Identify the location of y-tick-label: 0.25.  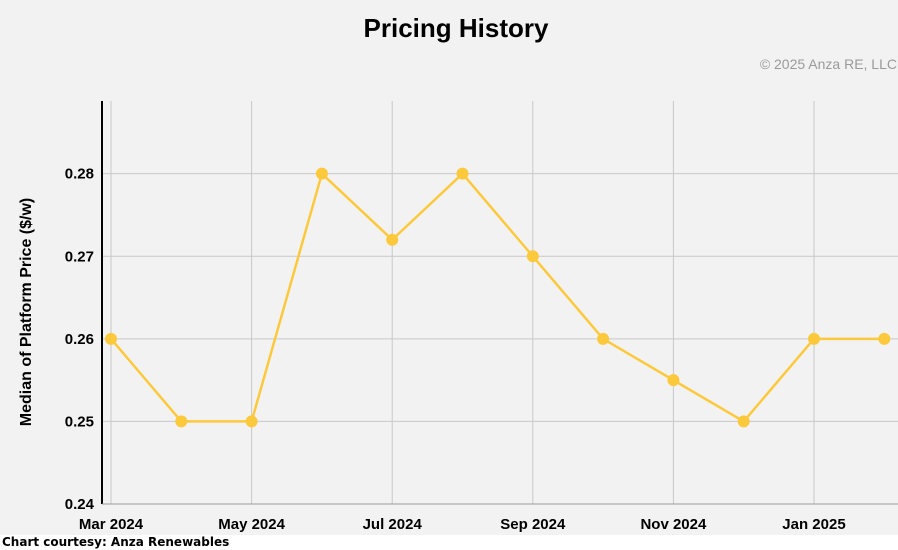
(79, 421).